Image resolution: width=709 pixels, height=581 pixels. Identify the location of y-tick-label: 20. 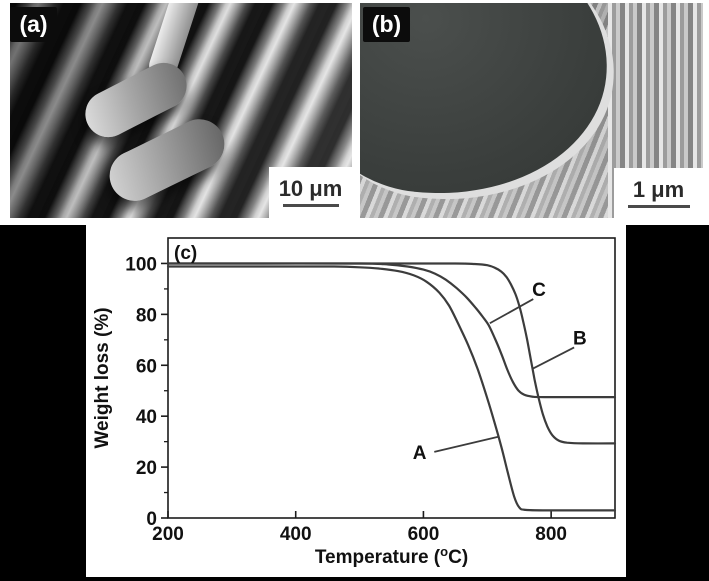
(146, 468).